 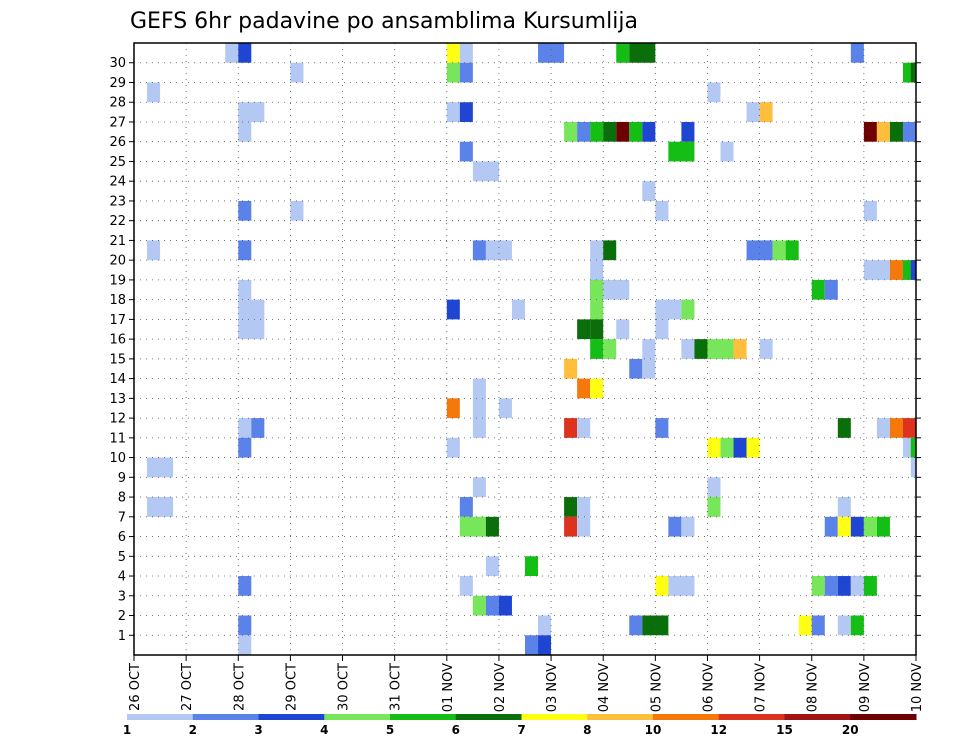 What do you see at coordinates (456, 730) in the screenshot?
I see `colorbar-label: 6` at bounding box center [456, 730].